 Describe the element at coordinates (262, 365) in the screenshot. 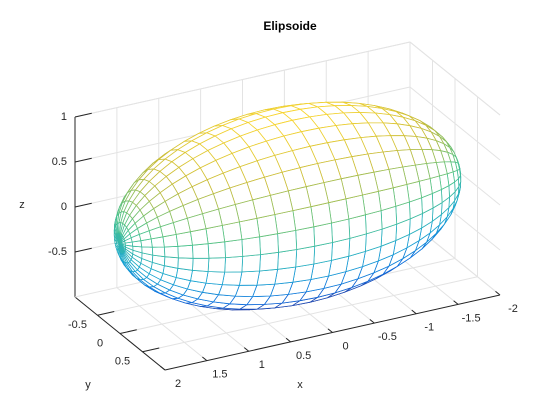

I see `x-tick-label: 1` at that location.